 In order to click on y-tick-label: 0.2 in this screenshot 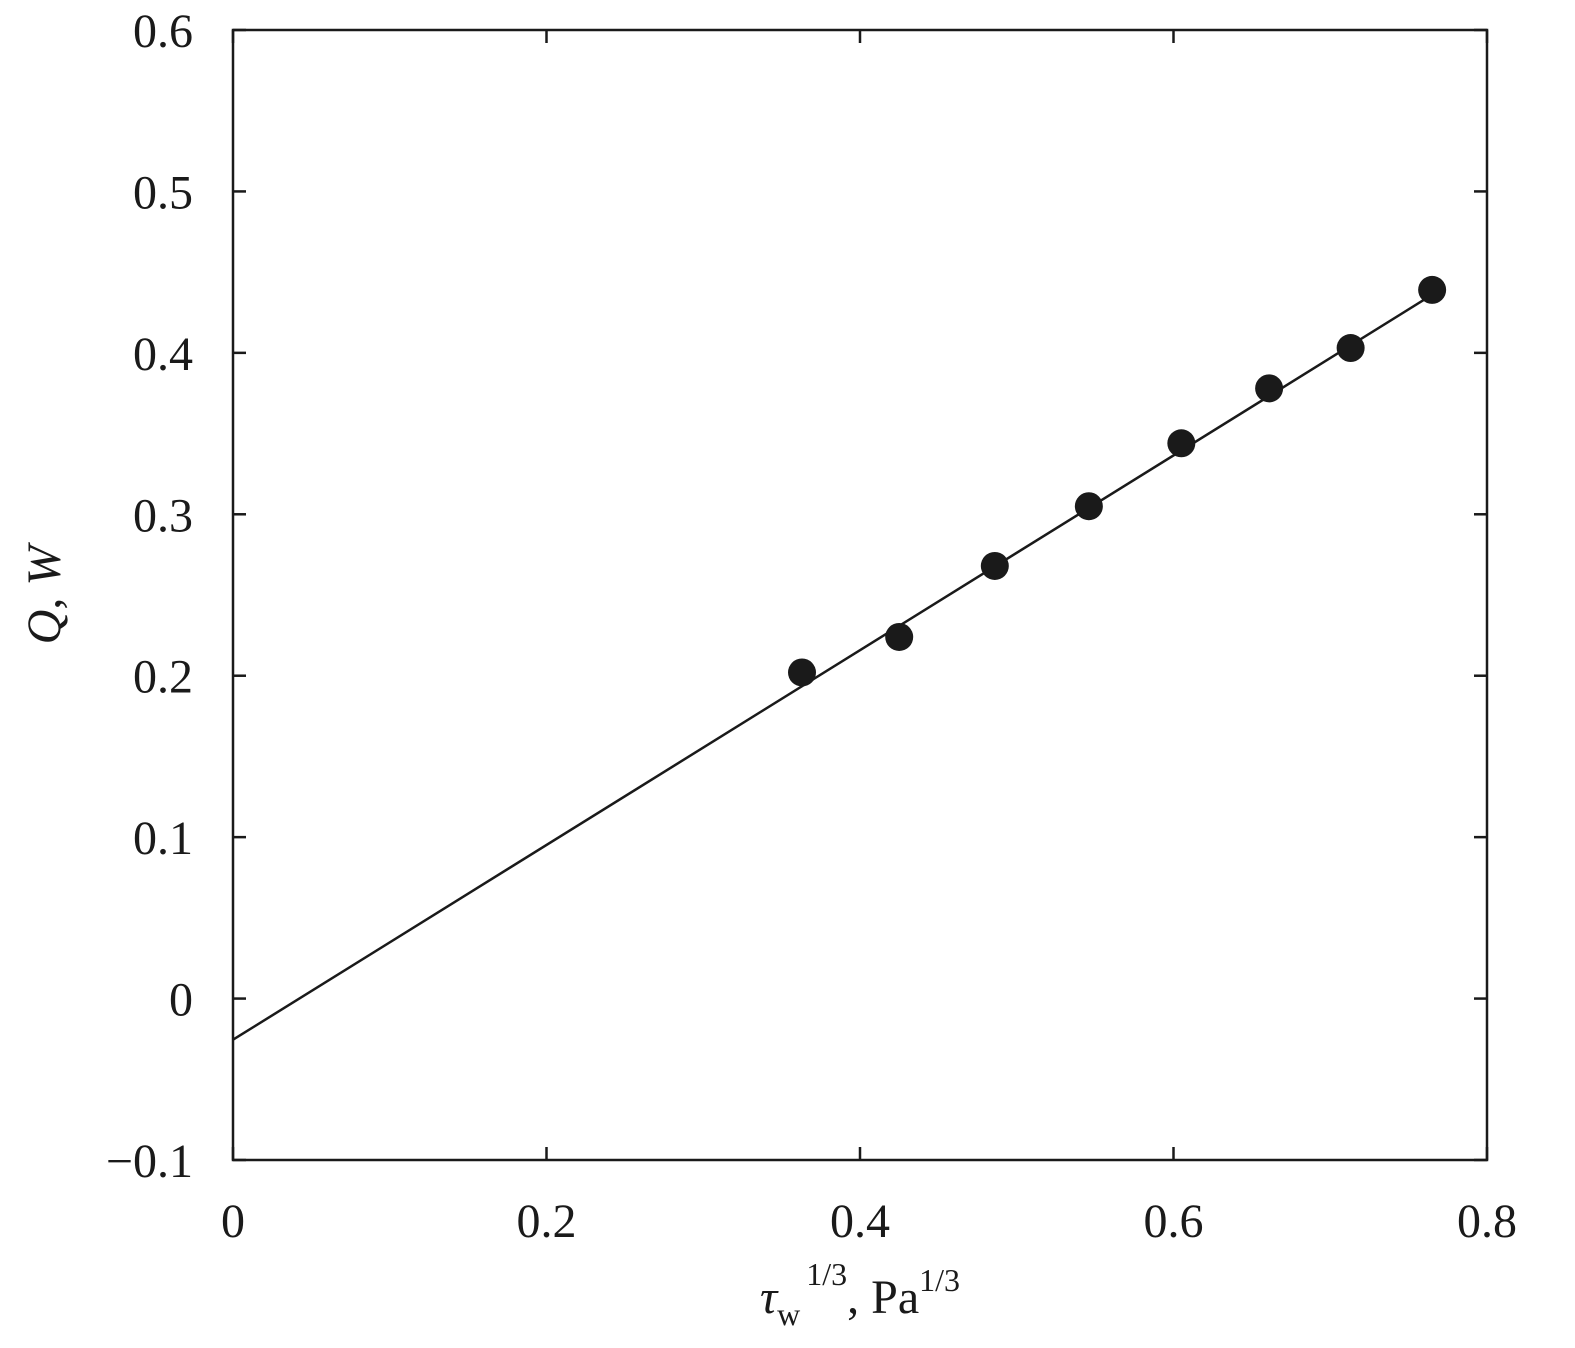, I will do `click(163, 677)`.